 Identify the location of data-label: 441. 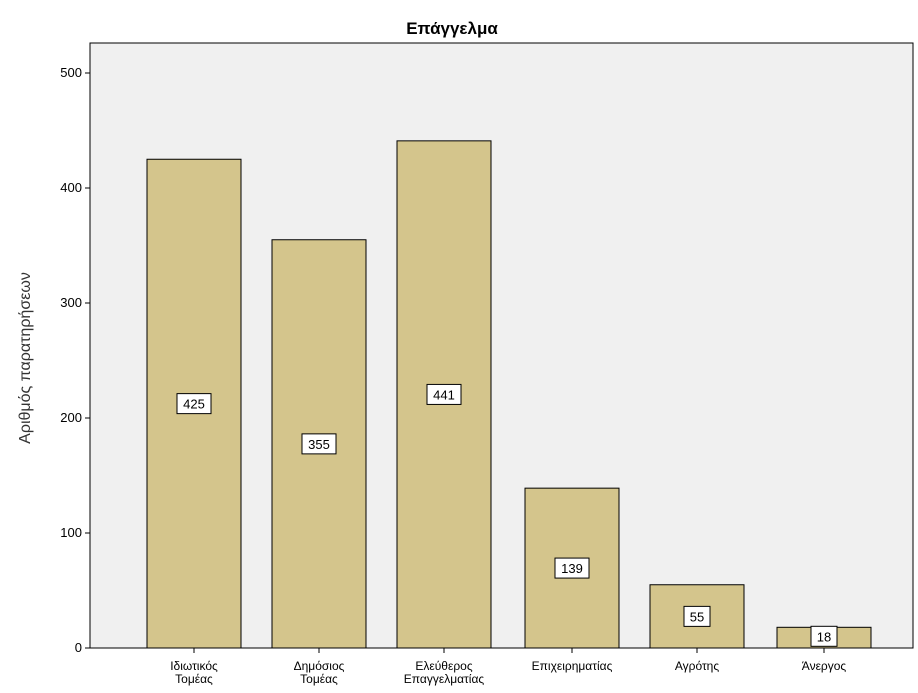
(444, 394).